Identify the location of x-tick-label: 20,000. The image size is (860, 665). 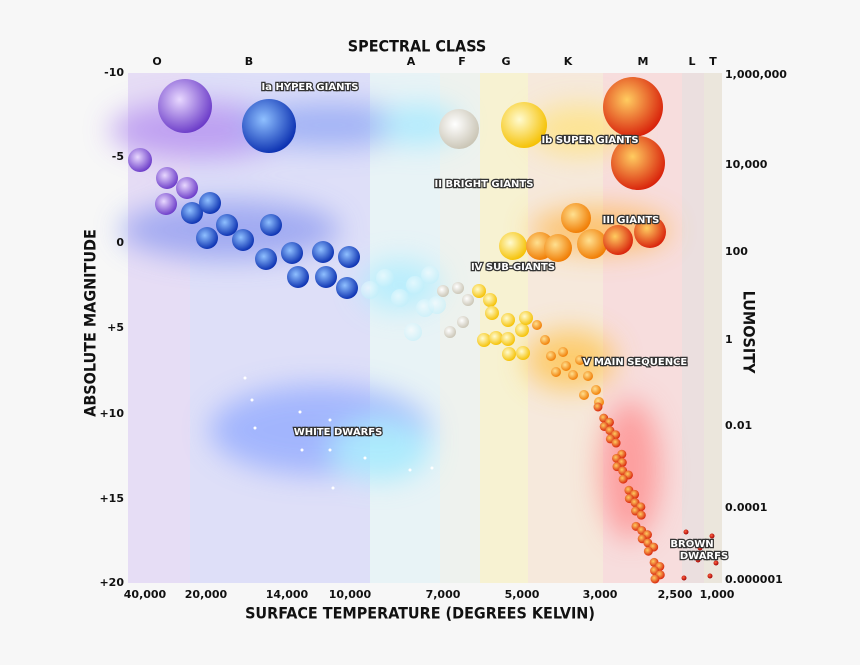
(206, 594).